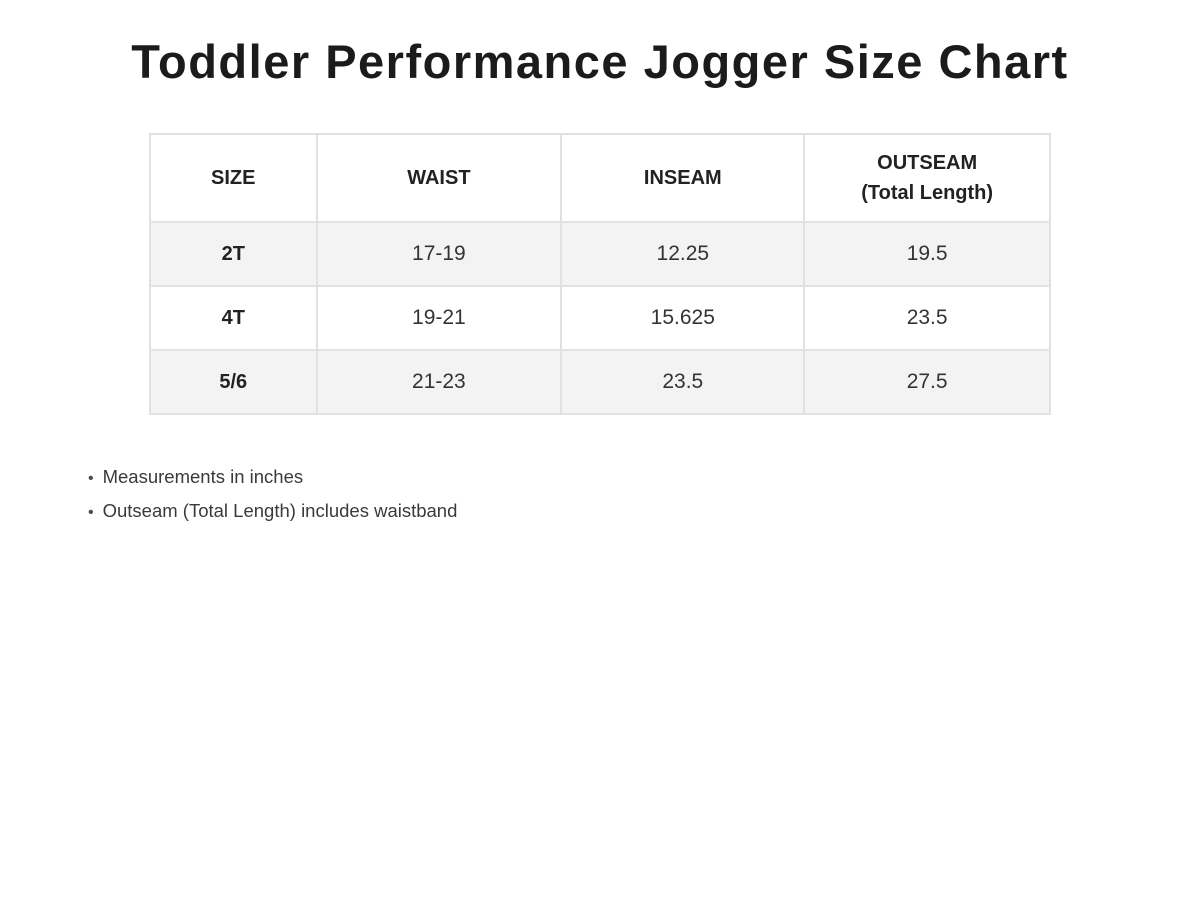 The height and width of the screenshot is (900, 1200). I want to click on column-header-inseam: INSEAM, so click(683, 178).